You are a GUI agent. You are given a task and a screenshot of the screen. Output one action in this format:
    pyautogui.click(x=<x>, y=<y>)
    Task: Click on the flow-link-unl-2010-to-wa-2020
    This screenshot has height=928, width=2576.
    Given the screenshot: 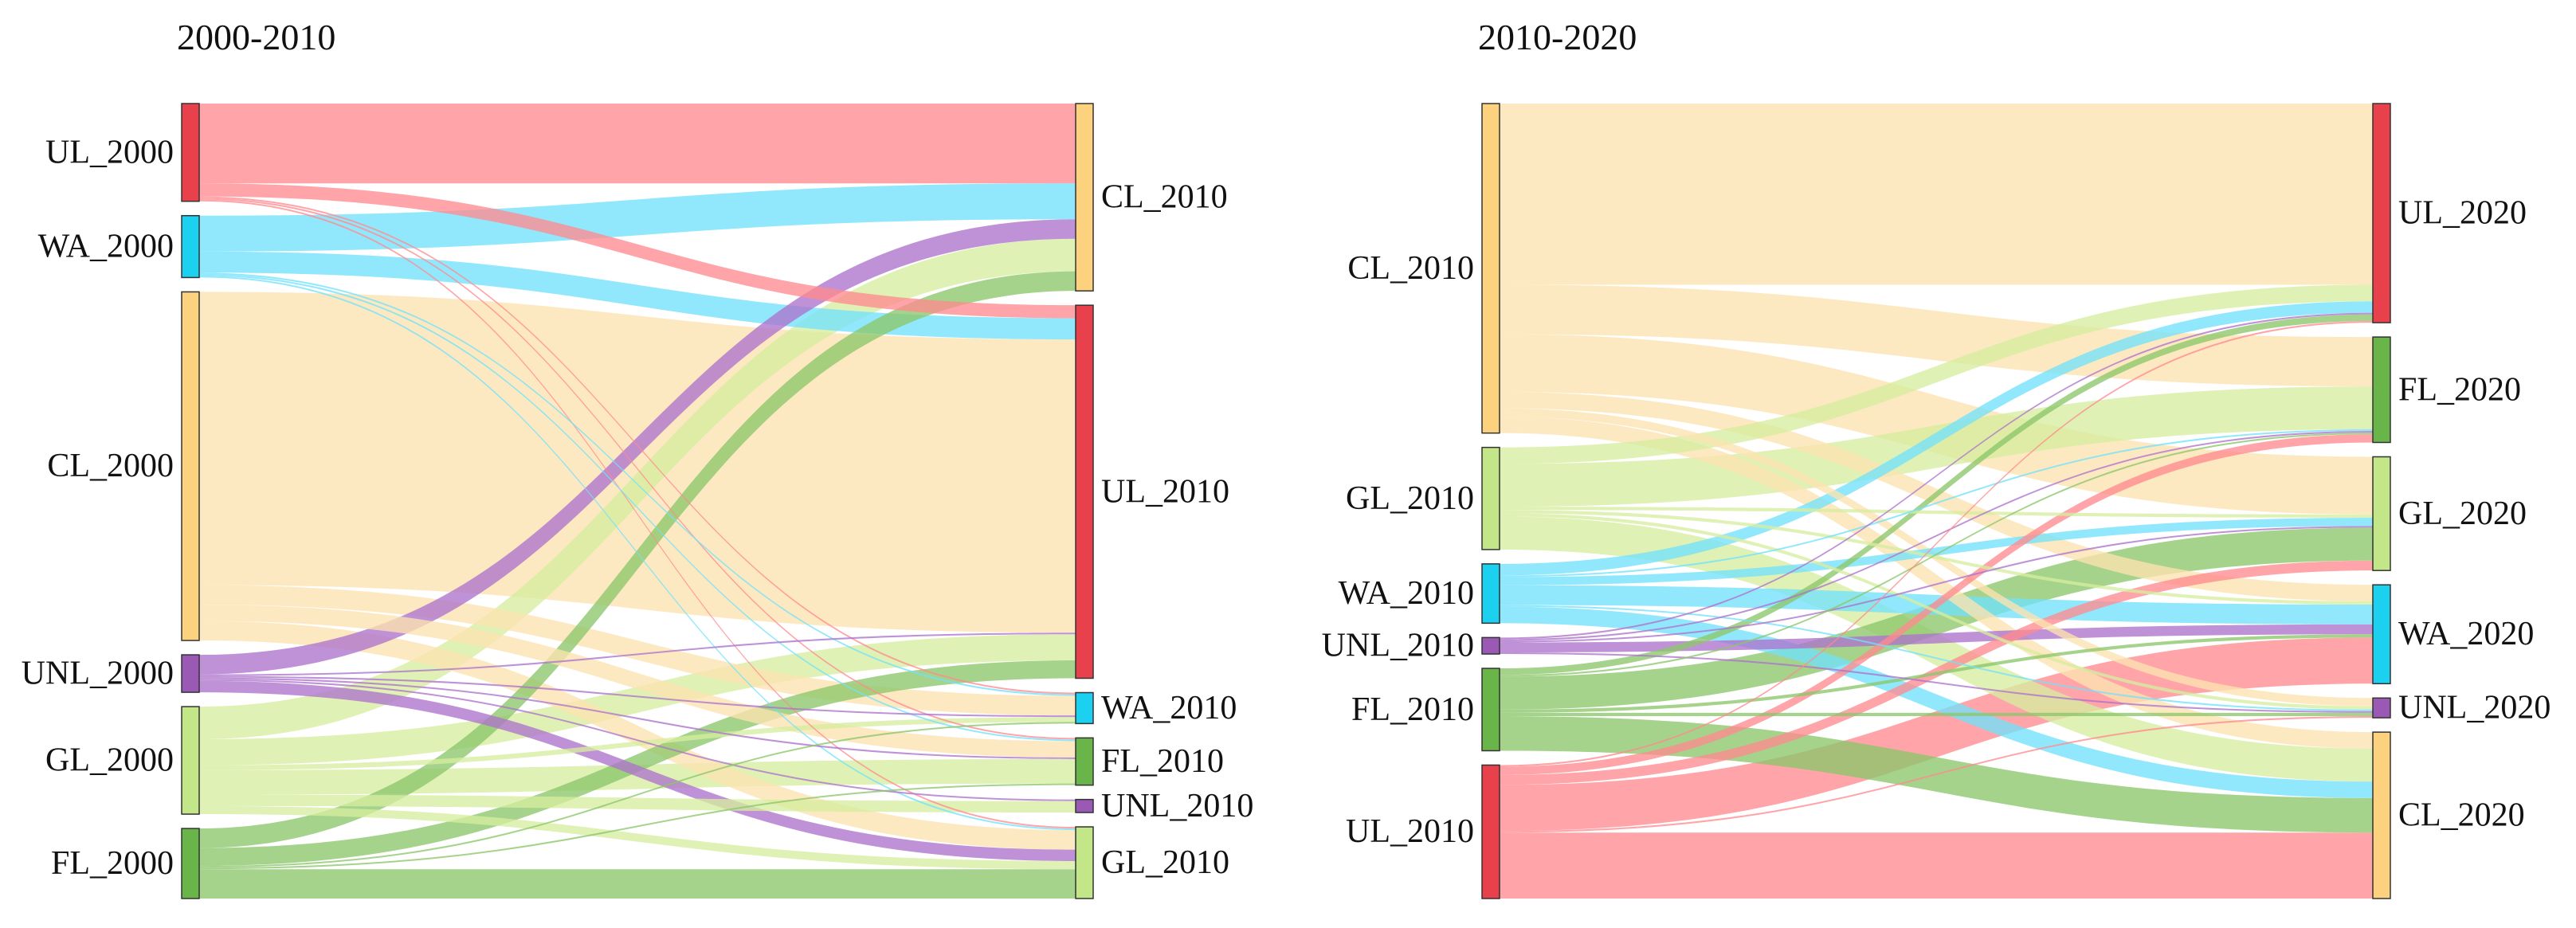 What is the action you would take?
    pyautogui.click(x=1936, y=638)
    